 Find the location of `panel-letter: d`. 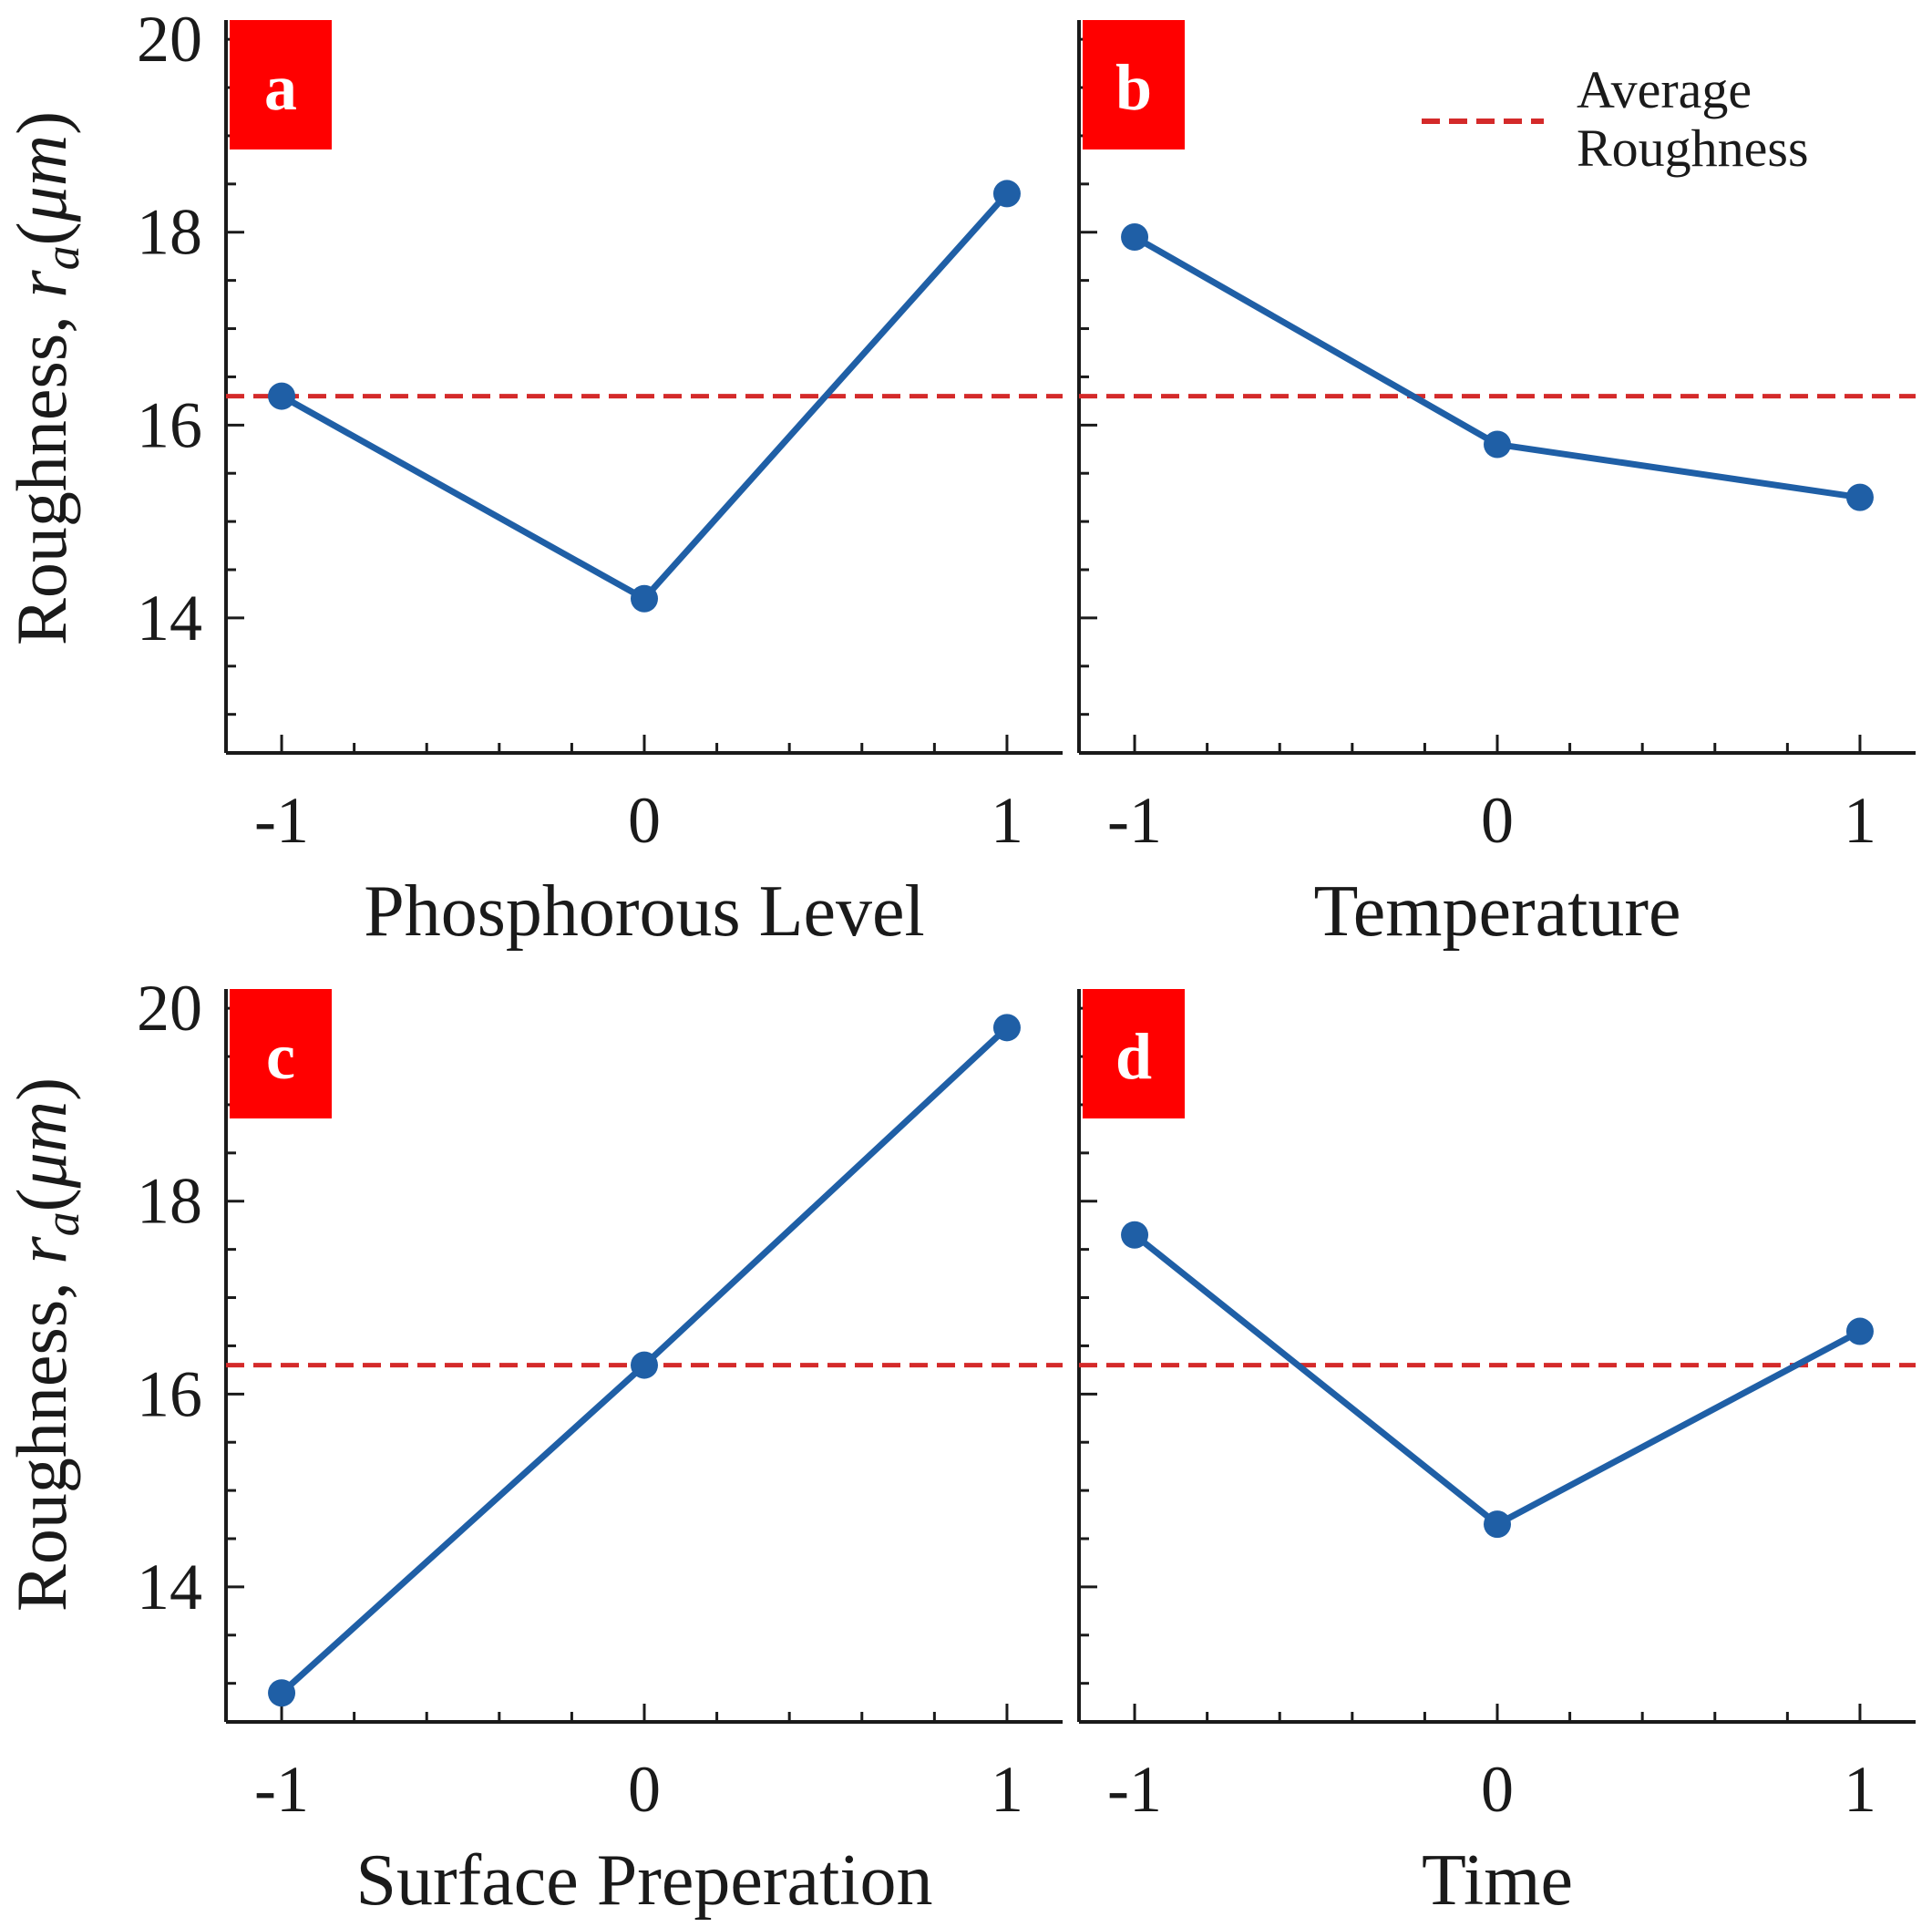

panel-letter: d is located at coordinates (1133, 1056).